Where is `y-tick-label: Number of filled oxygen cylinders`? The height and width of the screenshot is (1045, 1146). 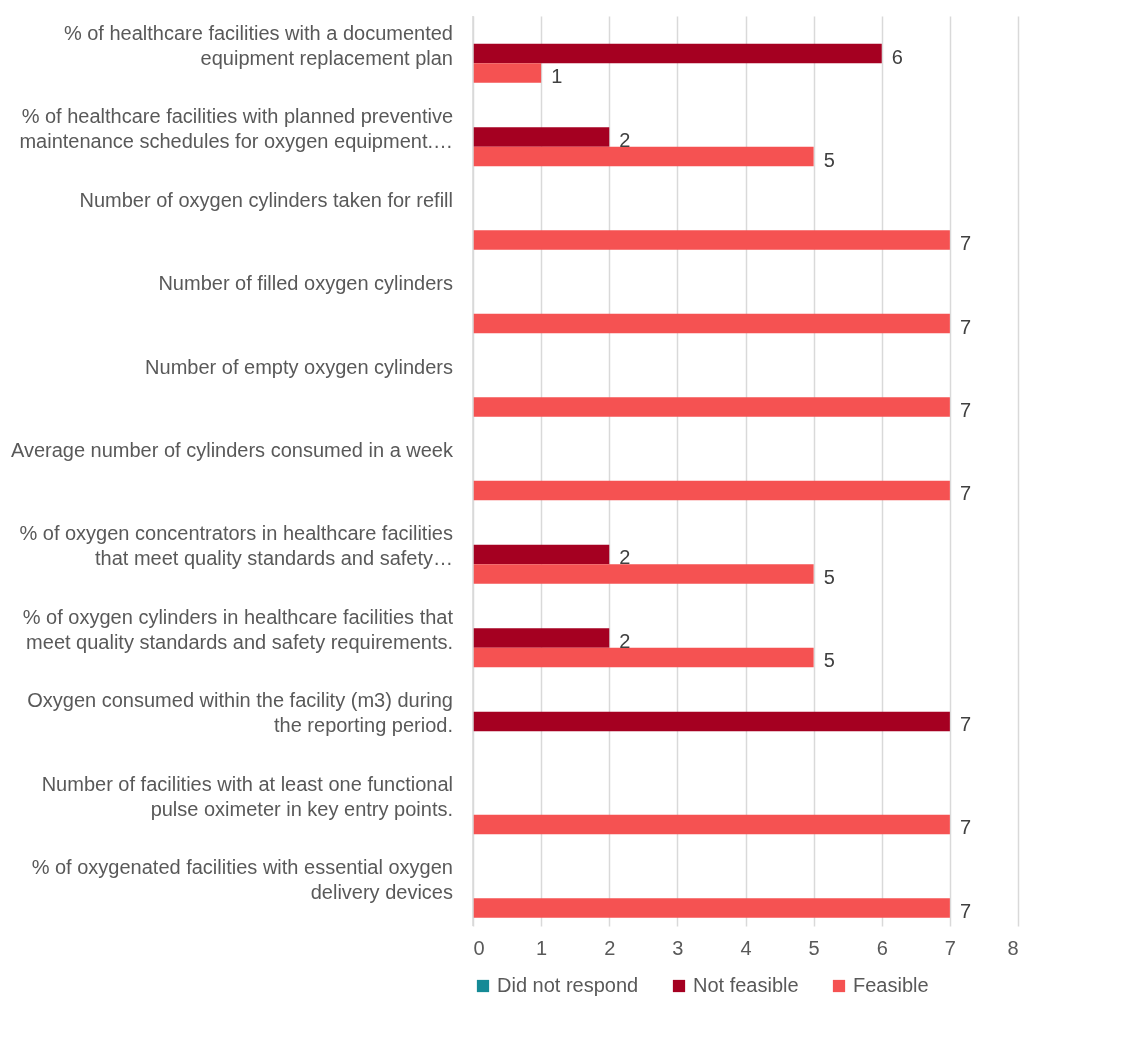
y-tick-label: Number of filled oxygen cylinders is located at coordinates (305, 283).